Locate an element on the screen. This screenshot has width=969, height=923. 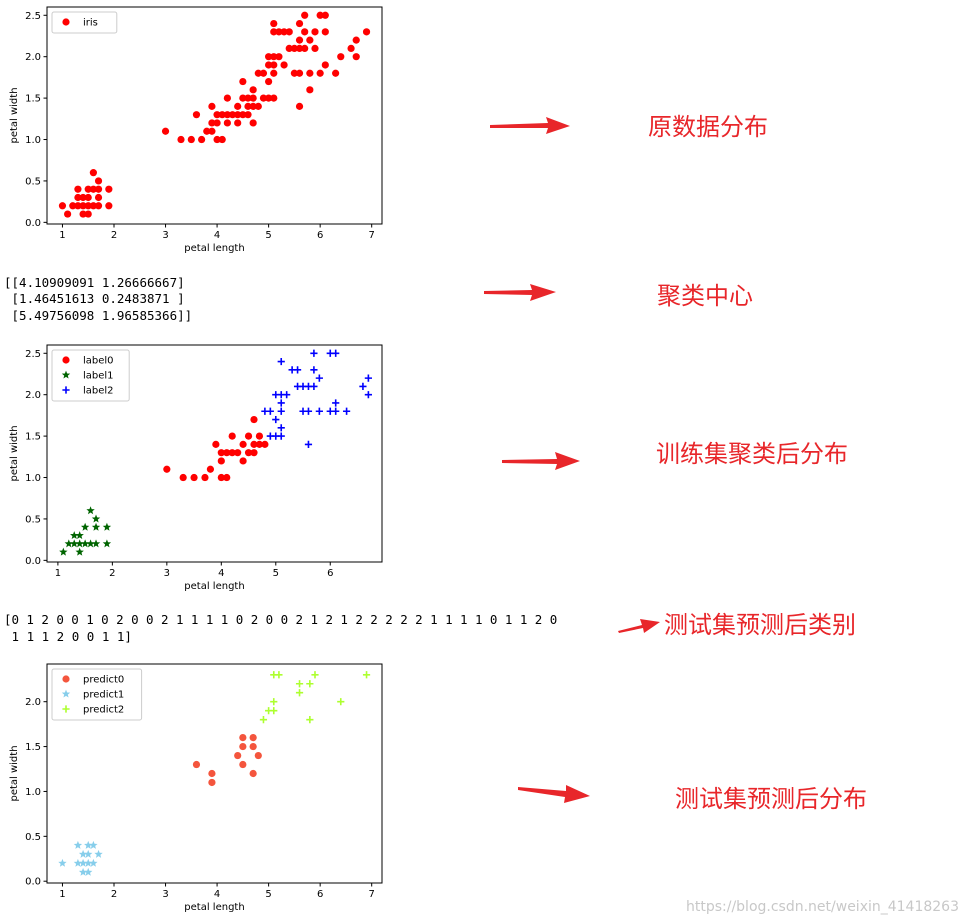
cluster-centers-line-3: [5.49756098 1.96585366]] is located at coordinates (98, 315).